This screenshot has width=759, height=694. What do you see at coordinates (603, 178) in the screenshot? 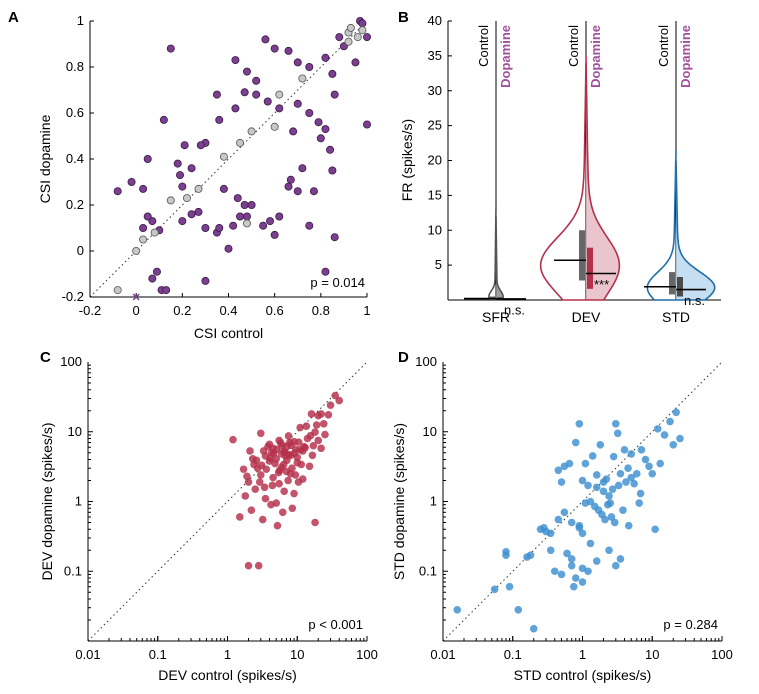
I see `panel-b-violin-dopamine-dev` at bounding box center [603, 178].